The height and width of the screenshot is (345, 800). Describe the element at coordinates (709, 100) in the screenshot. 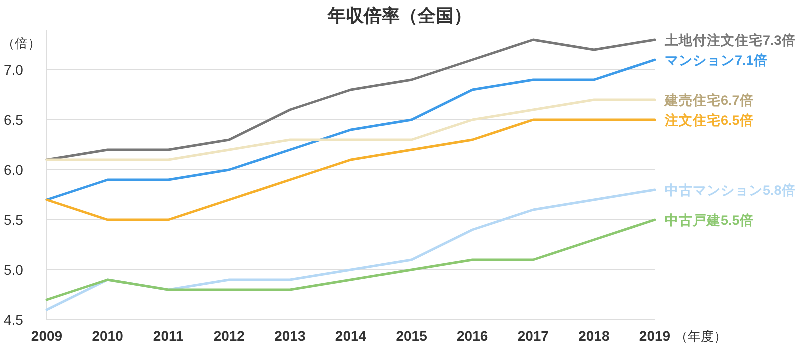

I see `series-label: 建売住宅6.7倍` at that location.